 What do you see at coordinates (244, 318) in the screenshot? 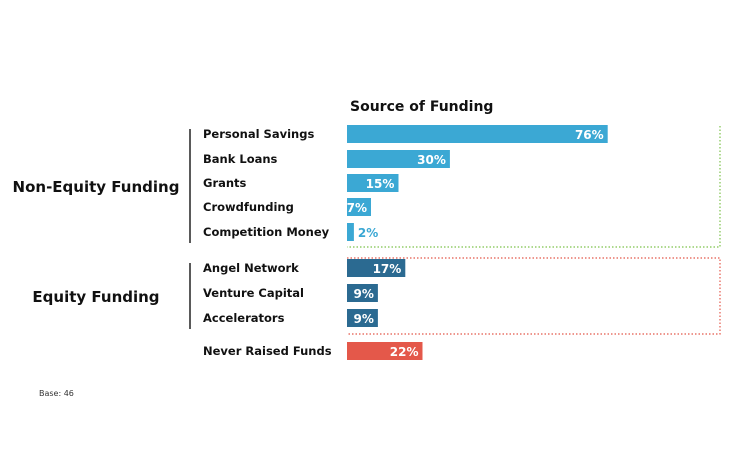
I see `category-label-accelerators: Accelerators` at bounding box center [244, 318].